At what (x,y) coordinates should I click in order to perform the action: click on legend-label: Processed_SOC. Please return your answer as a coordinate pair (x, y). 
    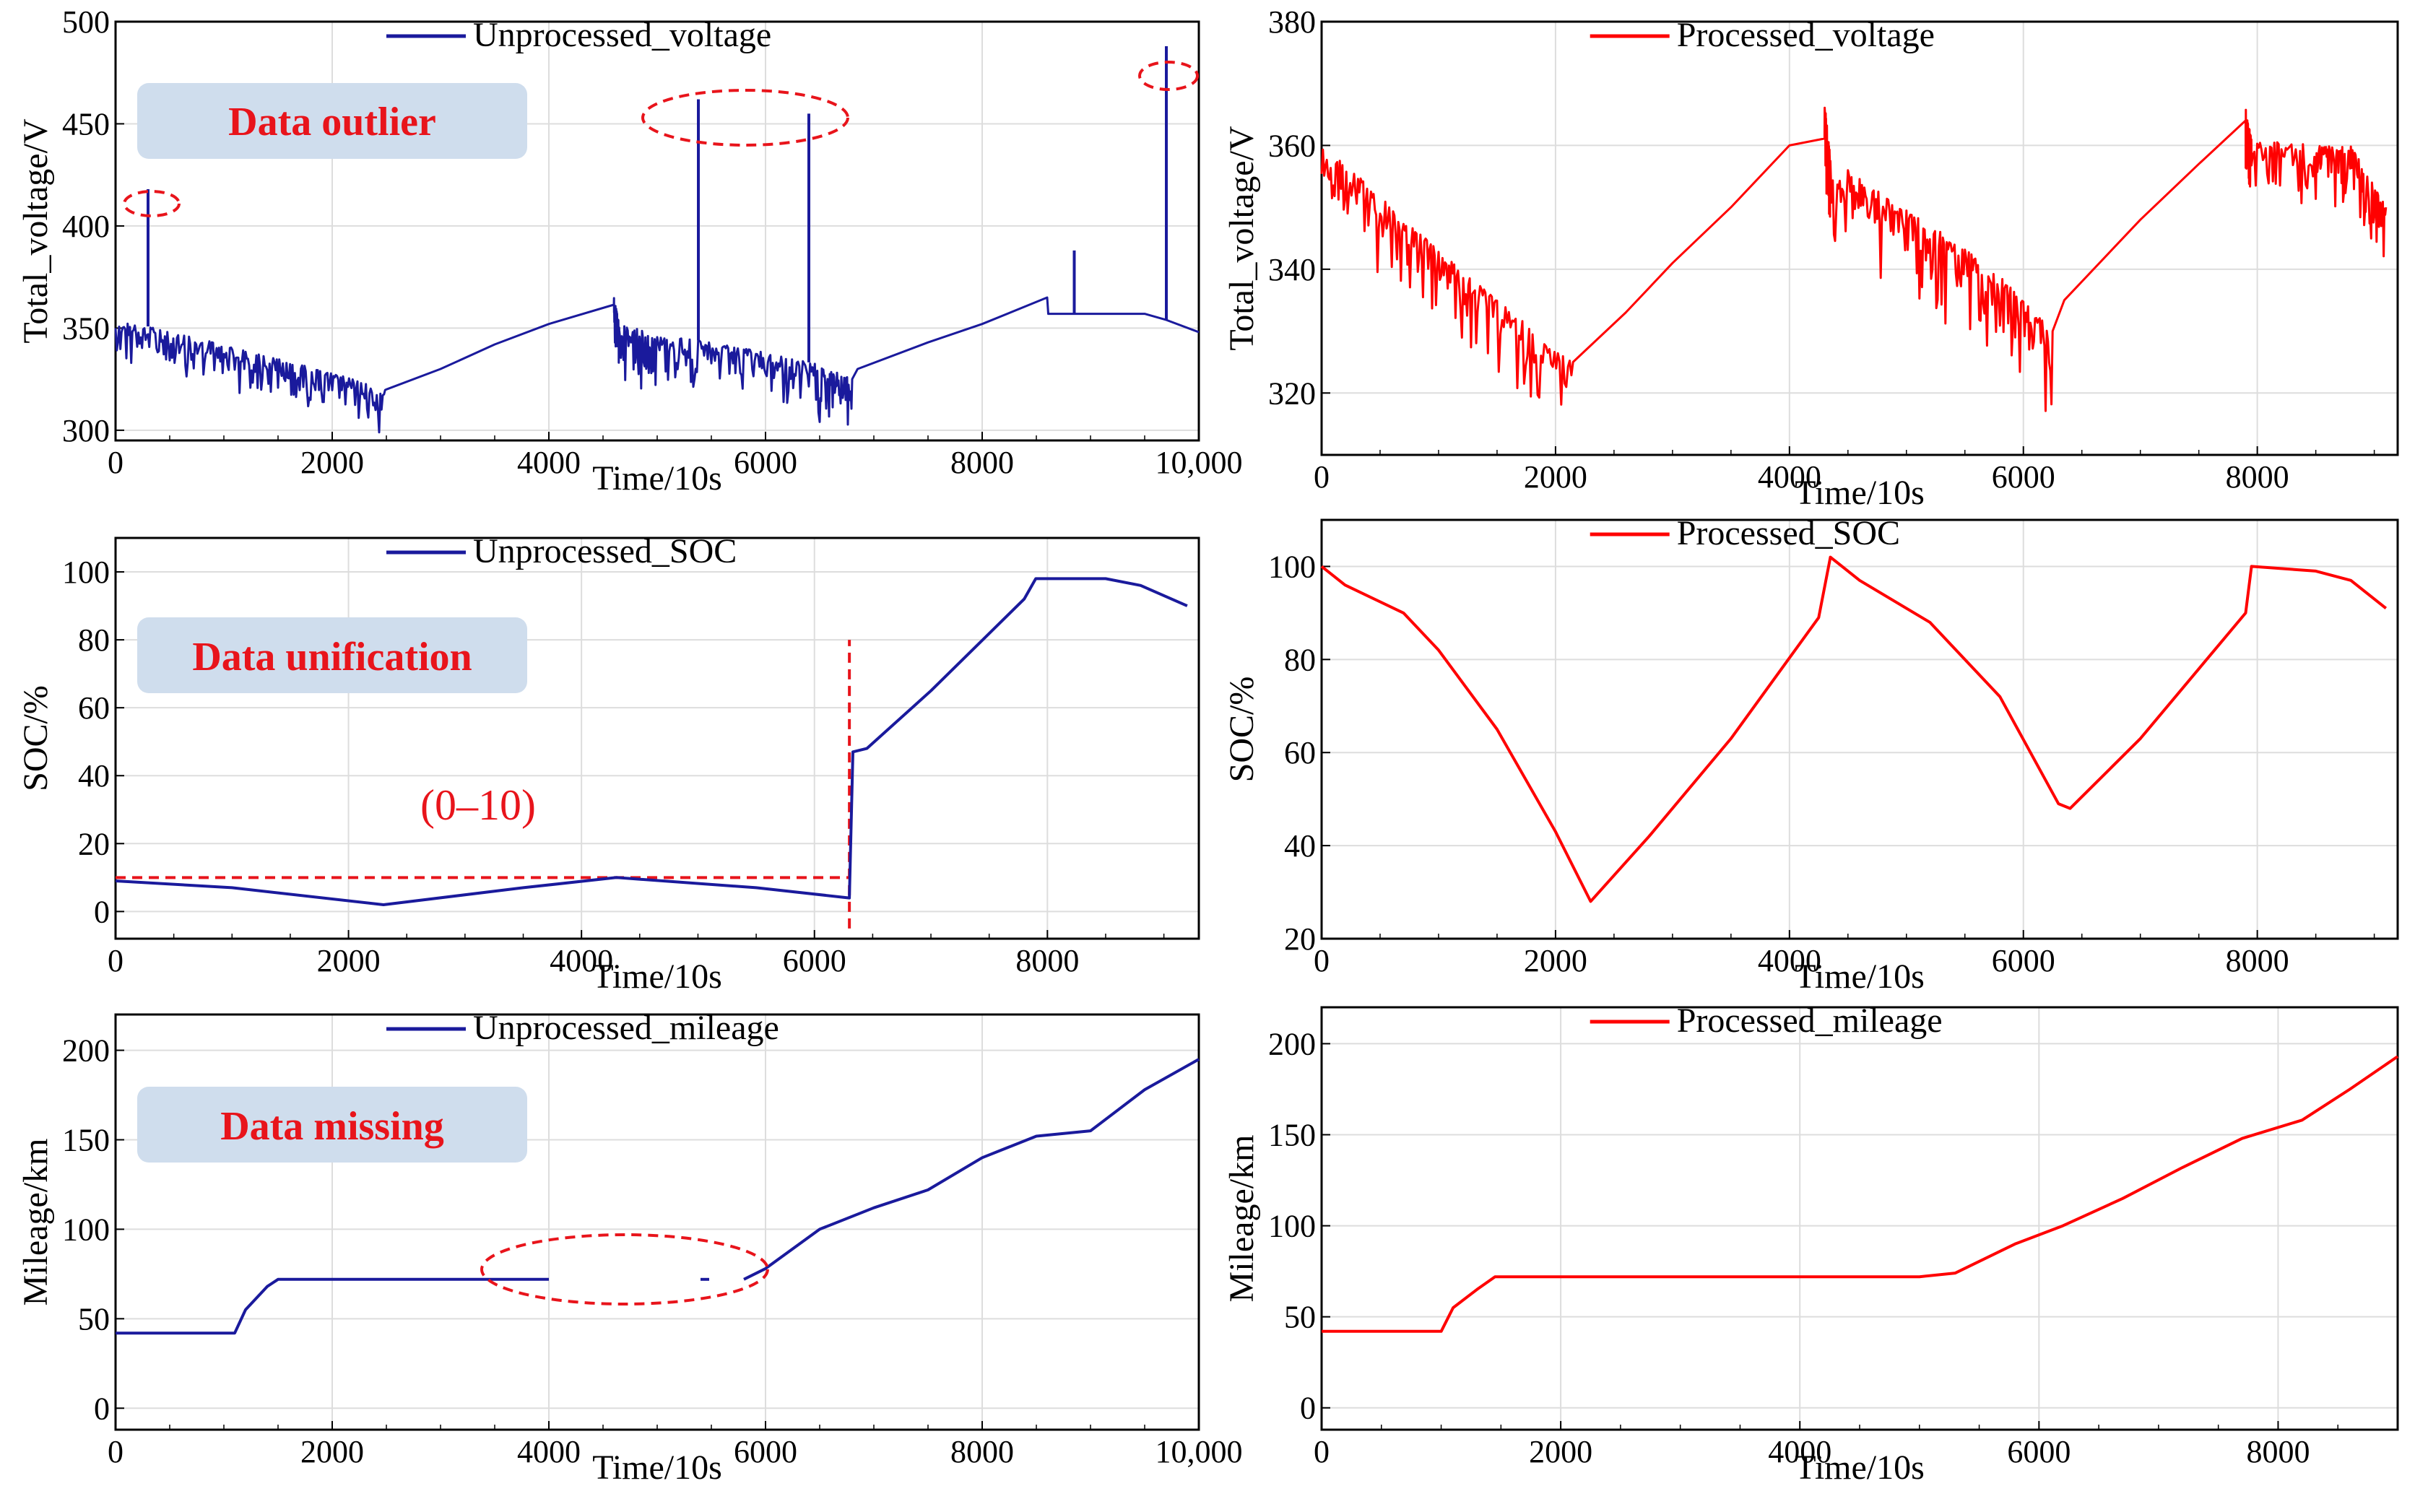
    Looking at the image, I should click on (1788, 533).